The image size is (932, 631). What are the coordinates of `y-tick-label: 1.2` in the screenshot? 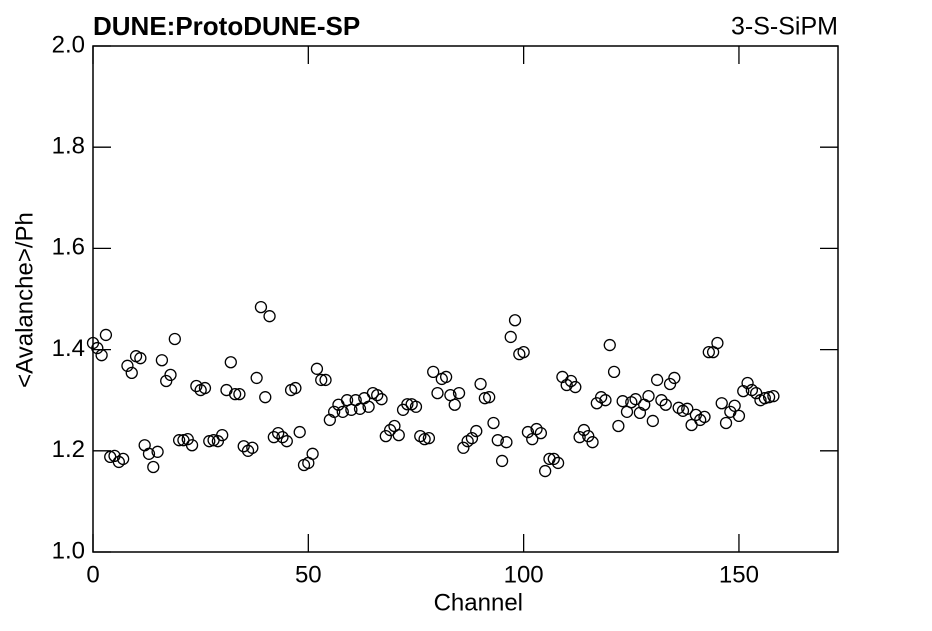 It's located at (68, 449).